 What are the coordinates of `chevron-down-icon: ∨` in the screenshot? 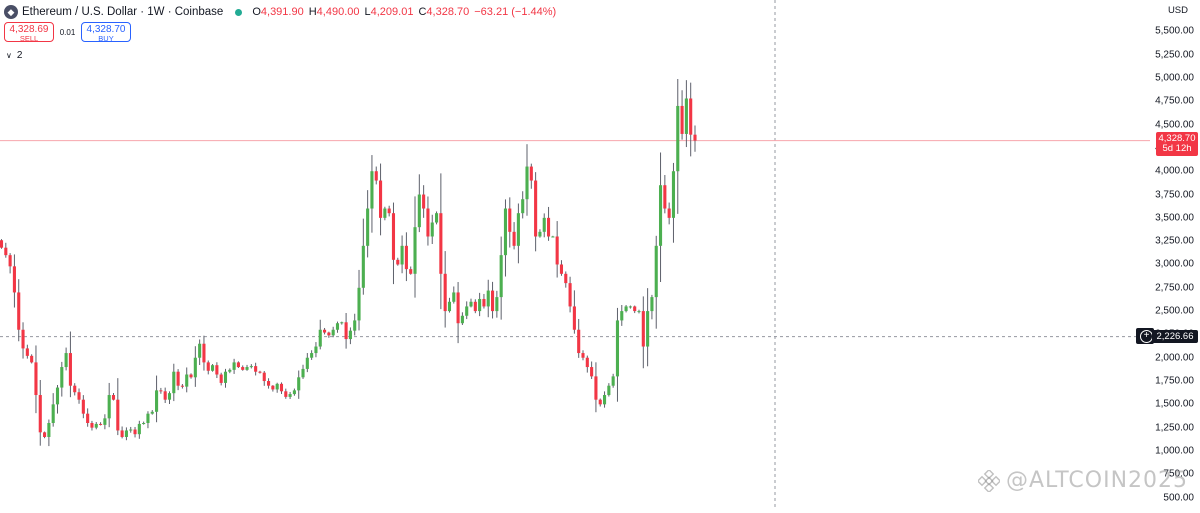 It's located at (9, 55).